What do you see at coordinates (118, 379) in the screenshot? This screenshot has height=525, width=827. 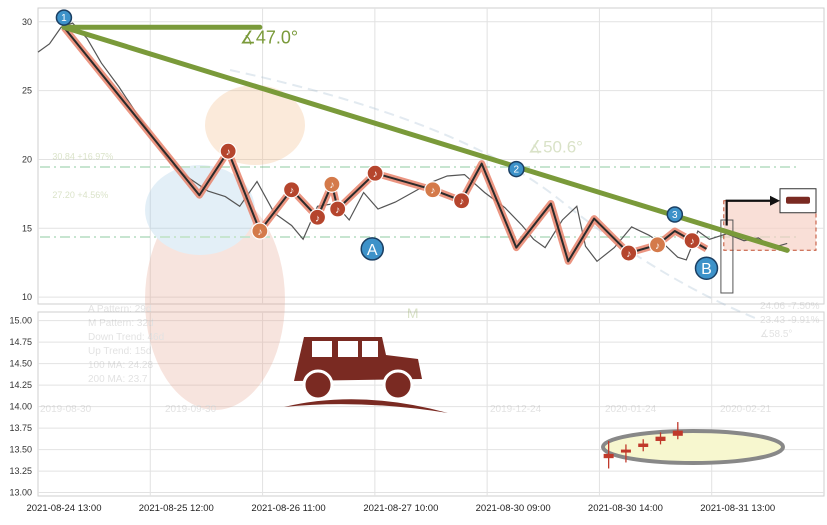 I see `ghost-legend-entry: 200 MA: 23.7` at bounding box center [118, 379].